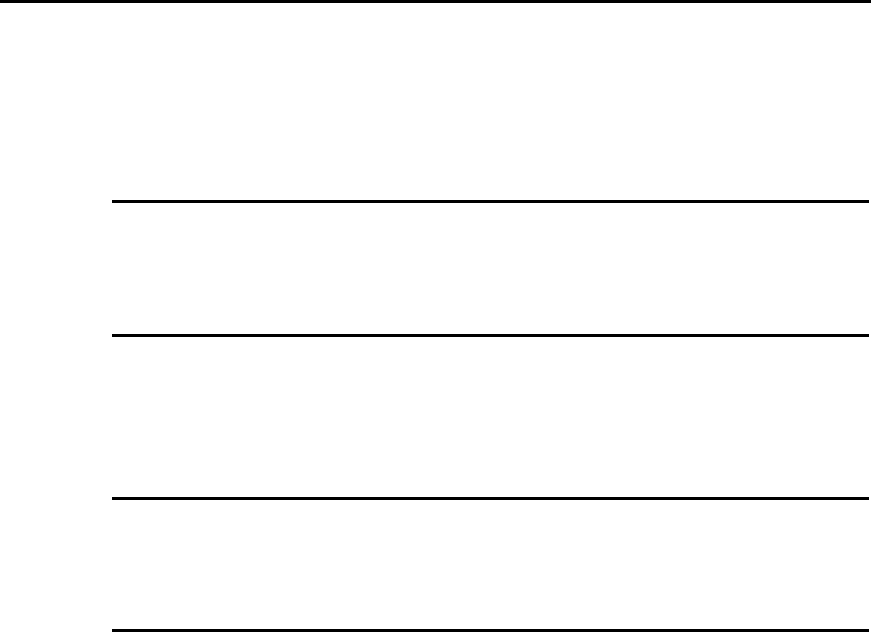  What do you see at coordinates (490, 630) in the screenshot?
I see `table-bottom-rule` at bounding box center [490, 630].